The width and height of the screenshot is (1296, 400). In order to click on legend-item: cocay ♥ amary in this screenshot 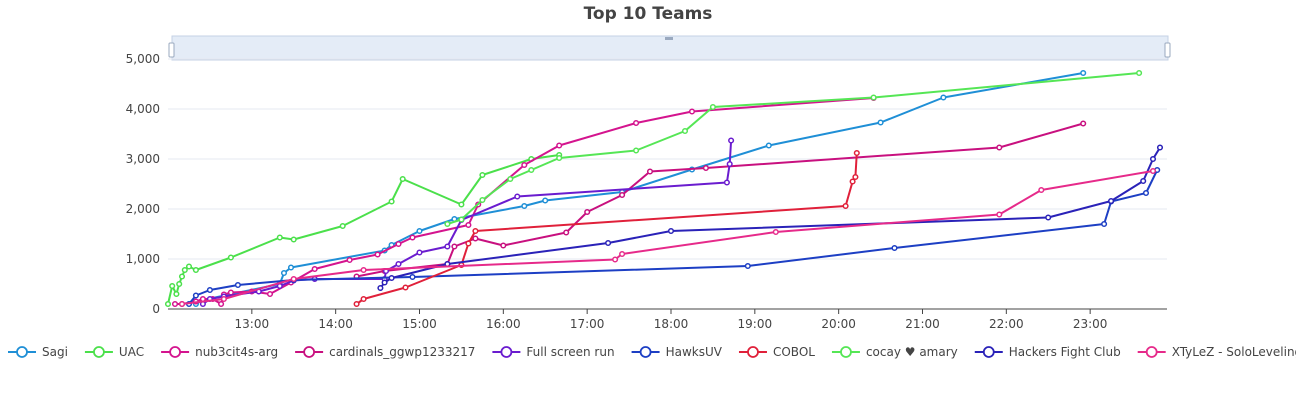, I will do `click(894, 352)`.